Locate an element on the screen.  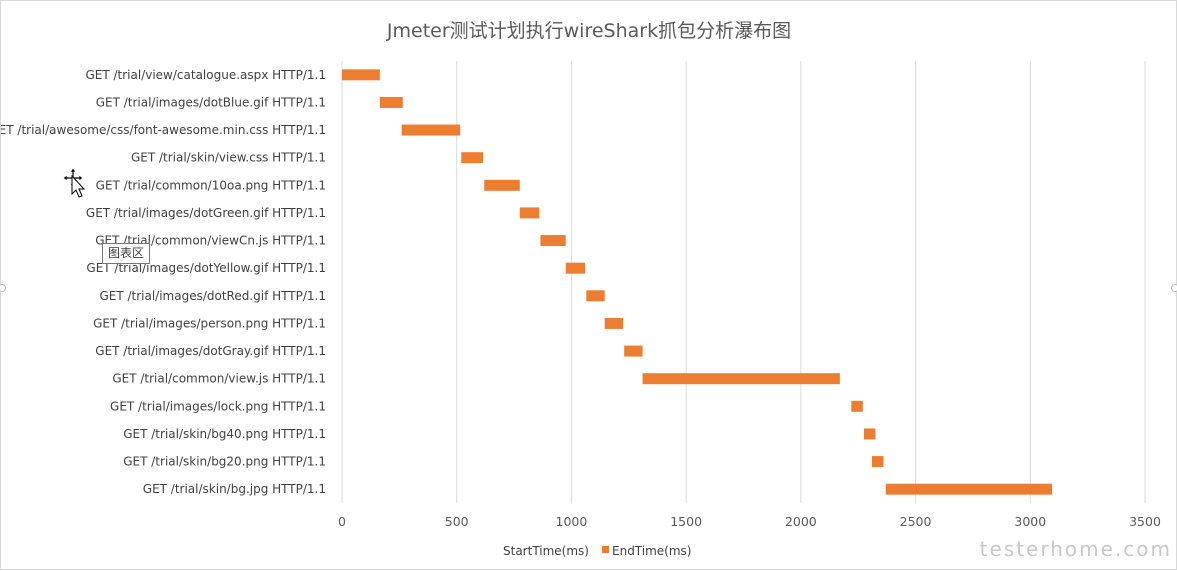
x-tick-label: 2000 is located at coordinates (801, 521).